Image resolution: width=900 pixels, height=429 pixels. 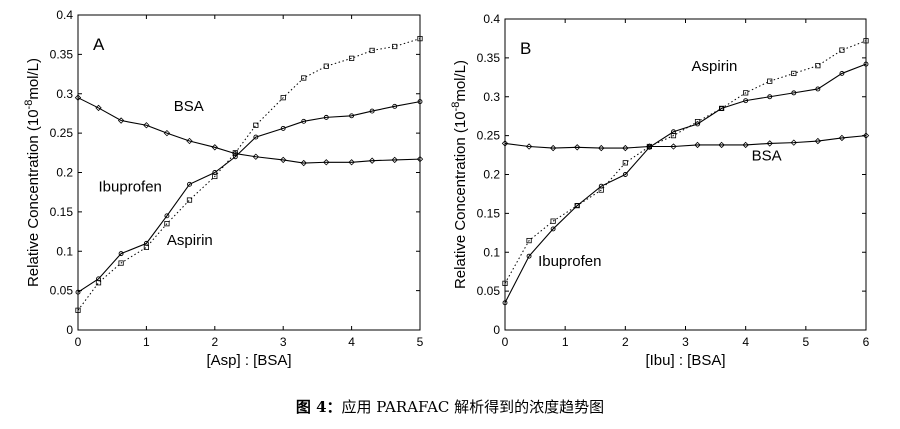 What do you see at coordinates (715, 66) in the screenshot?
I see `series-label: Aspirin` at bounding box center [715, 66].